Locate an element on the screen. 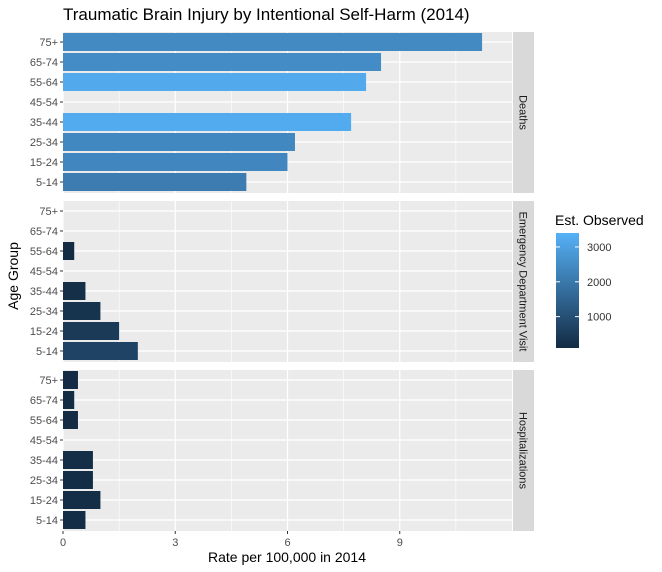  legend-title: Est. Observed is located at coordinates (599, 220).